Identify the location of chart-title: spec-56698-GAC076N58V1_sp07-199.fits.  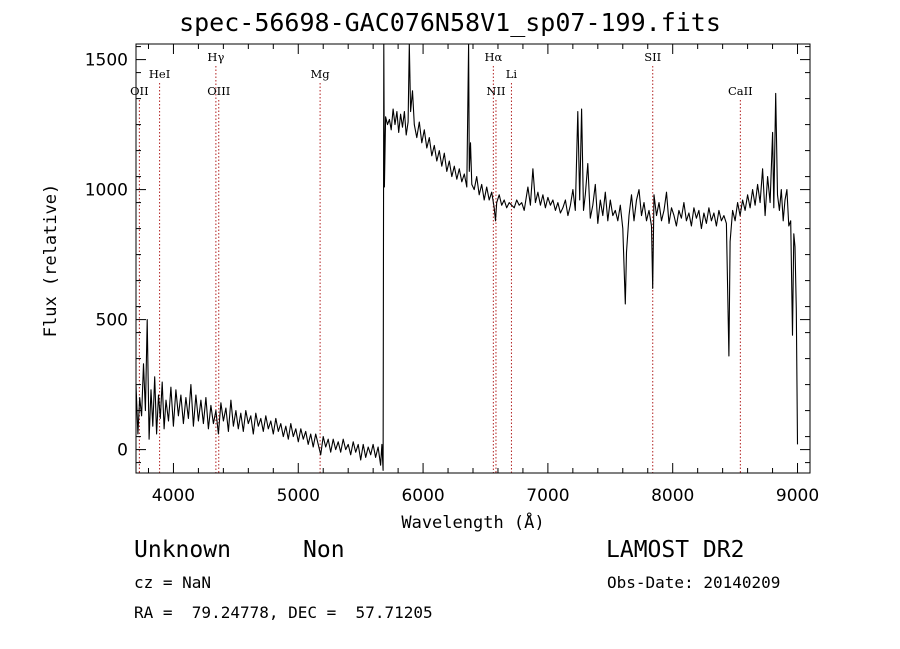
(450, 22).